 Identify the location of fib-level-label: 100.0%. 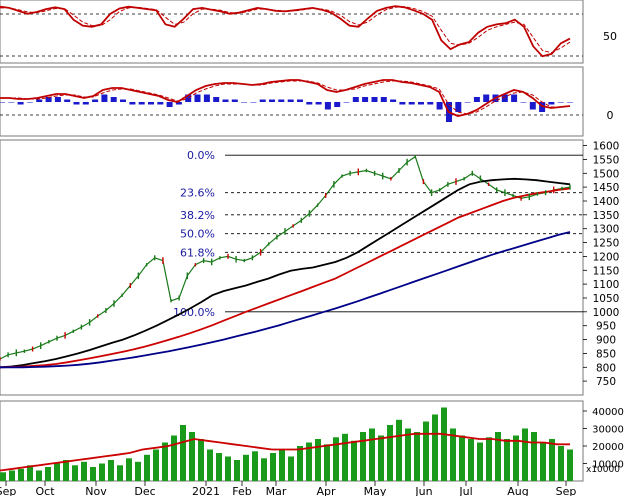
(194, 312).